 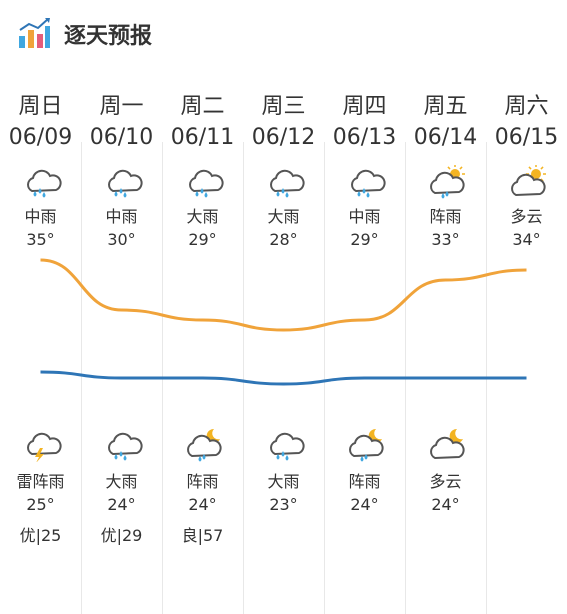 What do you see at coordinates (526, 137) in the screenshot?
I see `date-label: 06/15` at bounding box center [526, 137].